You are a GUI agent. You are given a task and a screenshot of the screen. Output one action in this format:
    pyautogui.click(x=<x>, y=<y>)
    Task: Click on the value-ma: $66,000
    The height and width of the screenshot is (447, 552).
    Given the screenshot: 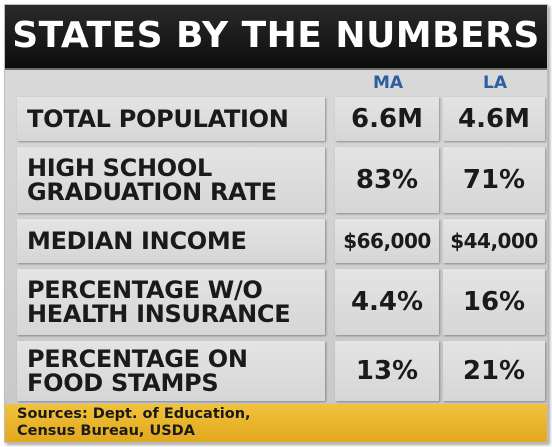 What is the action you would take?
    pyautogui.click(x=387, y=241)
    